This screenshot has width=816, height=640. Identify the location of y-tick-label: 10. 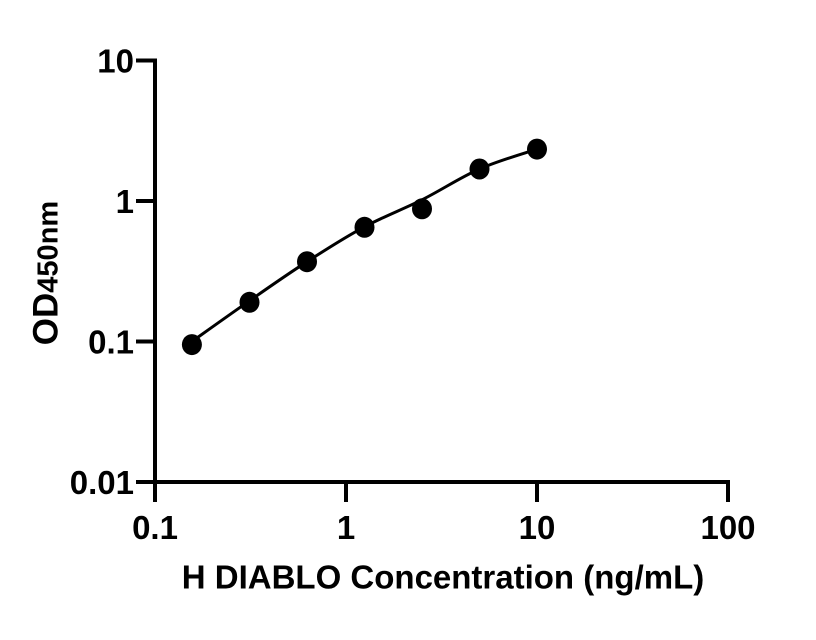
(115, 61).